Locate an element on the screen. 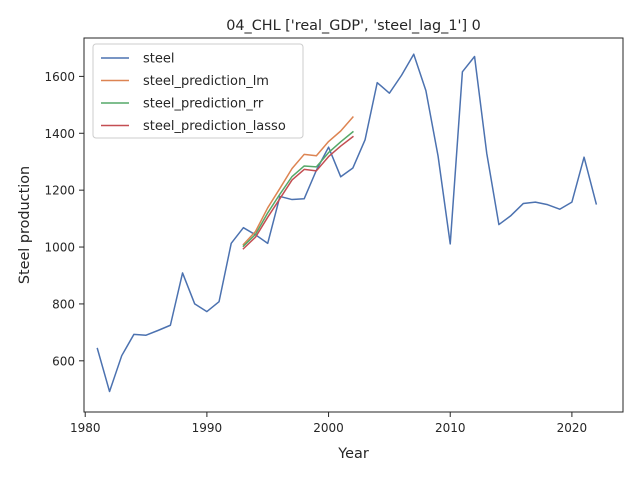  y-tick-label: 1200 is located at coordinates (59, 191).